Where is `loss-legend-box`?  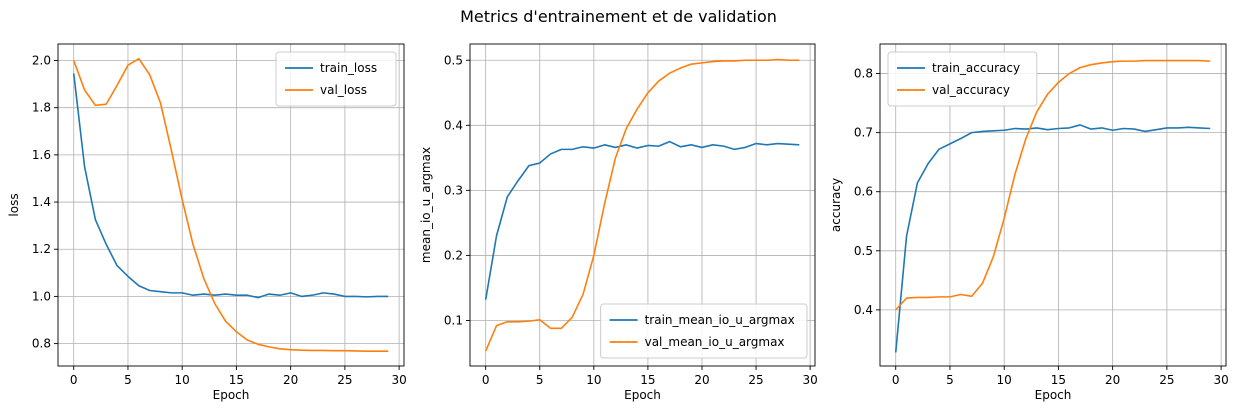
loss-legend-box is located at coordinates (336, 79).